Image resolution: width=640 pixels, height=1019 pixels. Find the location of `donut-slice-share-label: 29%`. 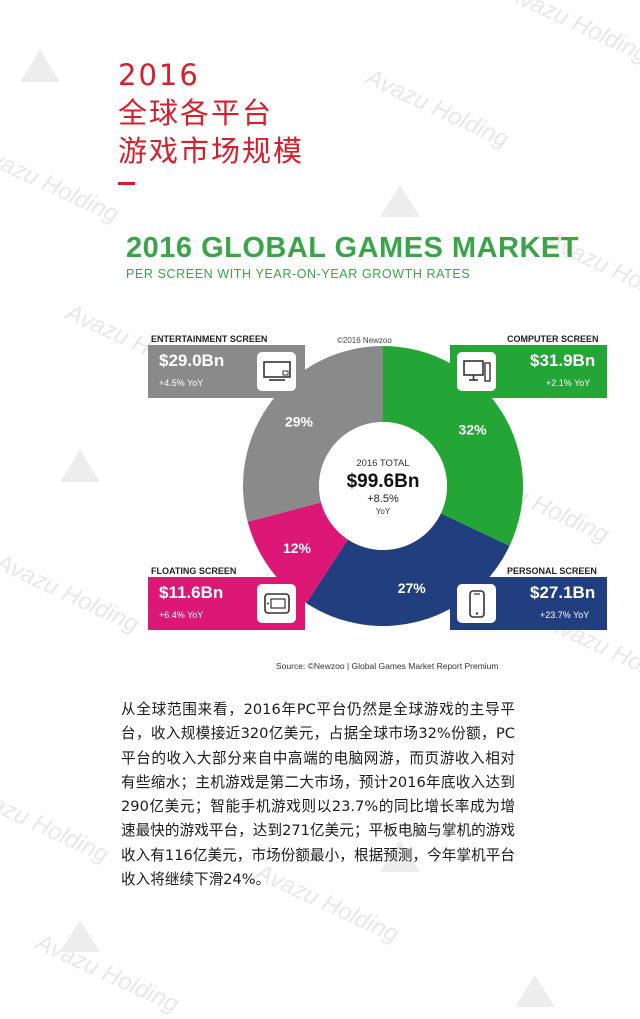

donut-slice-share-label: 29% is located at coordinates (299, 421).